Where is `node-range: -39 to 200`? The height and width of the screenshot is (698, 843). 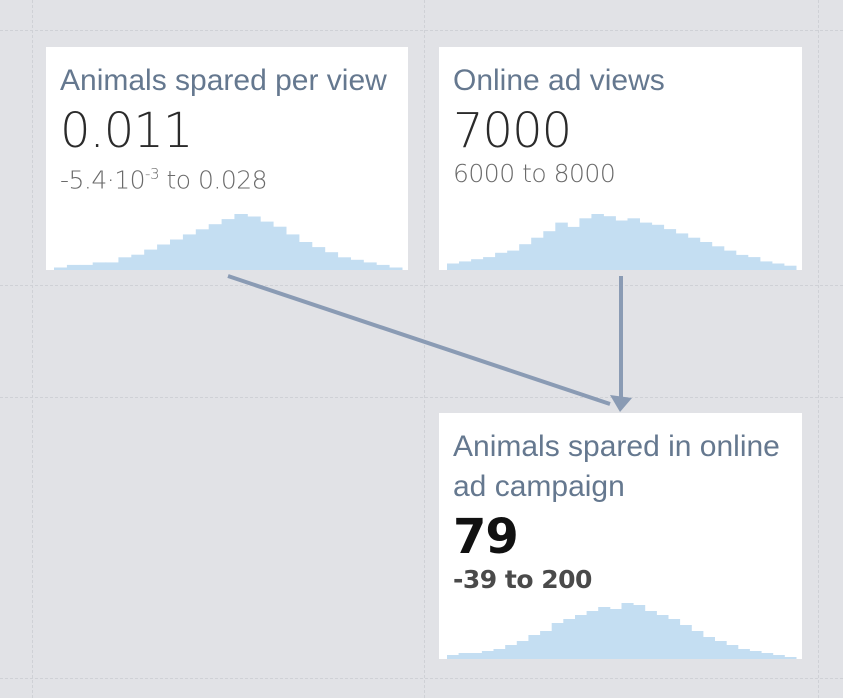 node-range: -39 to 200 is located at coordinates (522, 579).